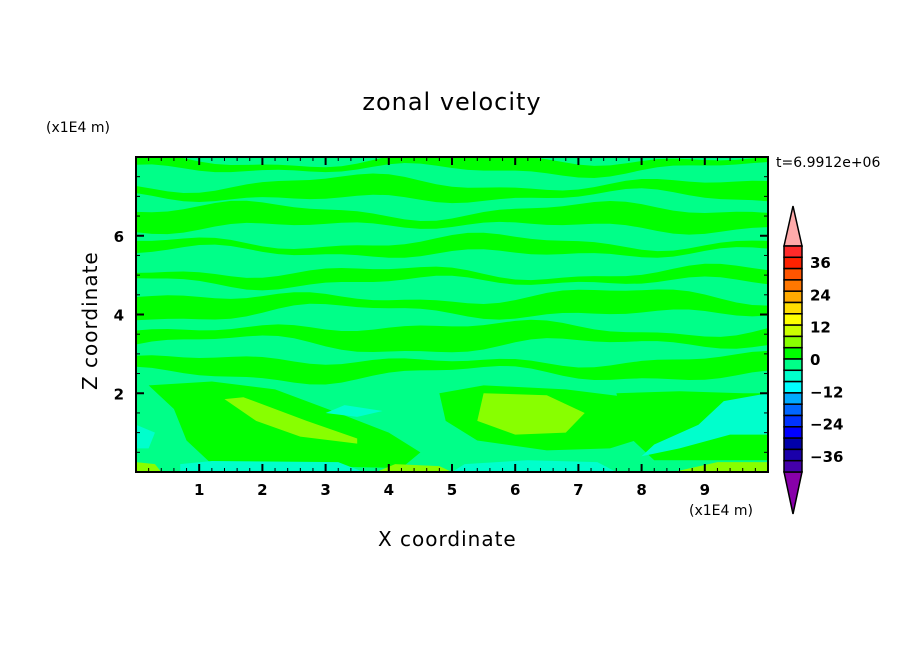 Image resolution: width=904 pixels, height=654 pixels. Describe the element at coordinates (119, 316) in the screenshot. I see `y-tick-label: 4` at that location.